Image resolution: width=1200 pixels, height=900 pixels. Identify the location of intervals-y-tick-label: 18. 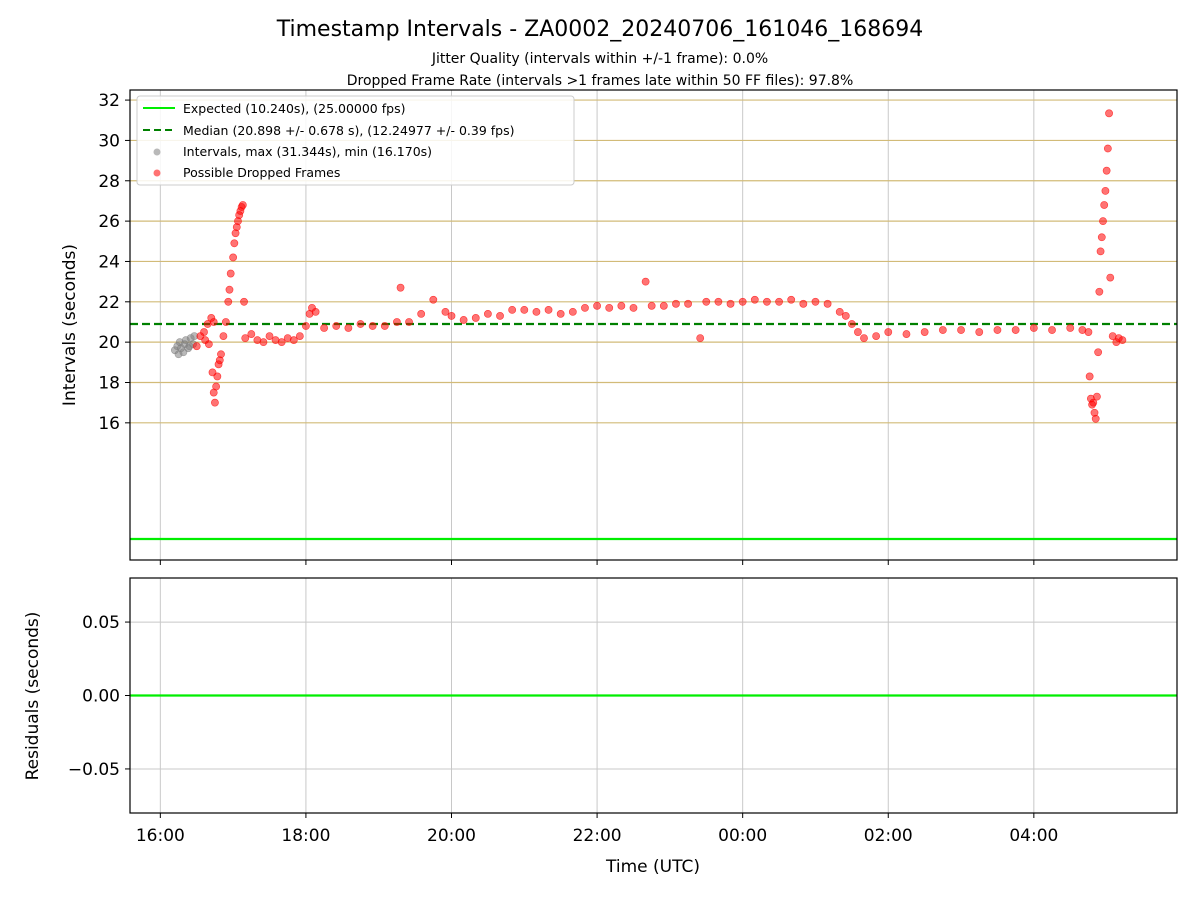
(109, 383).